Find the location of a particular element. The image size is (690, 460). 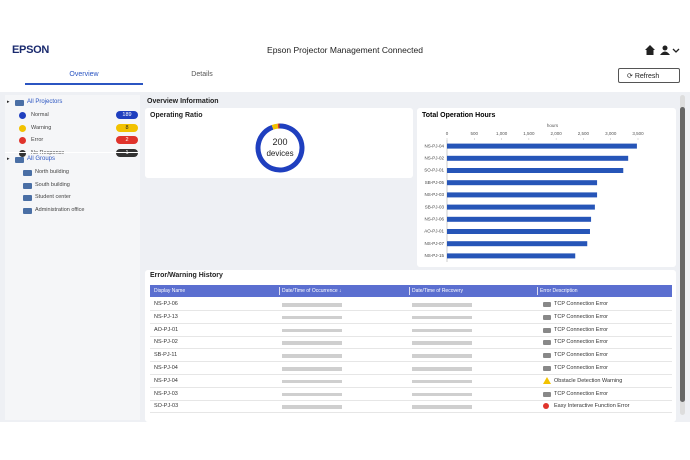

y-tick-label: NS-PJ-07 is located at coordinates (434, 243).